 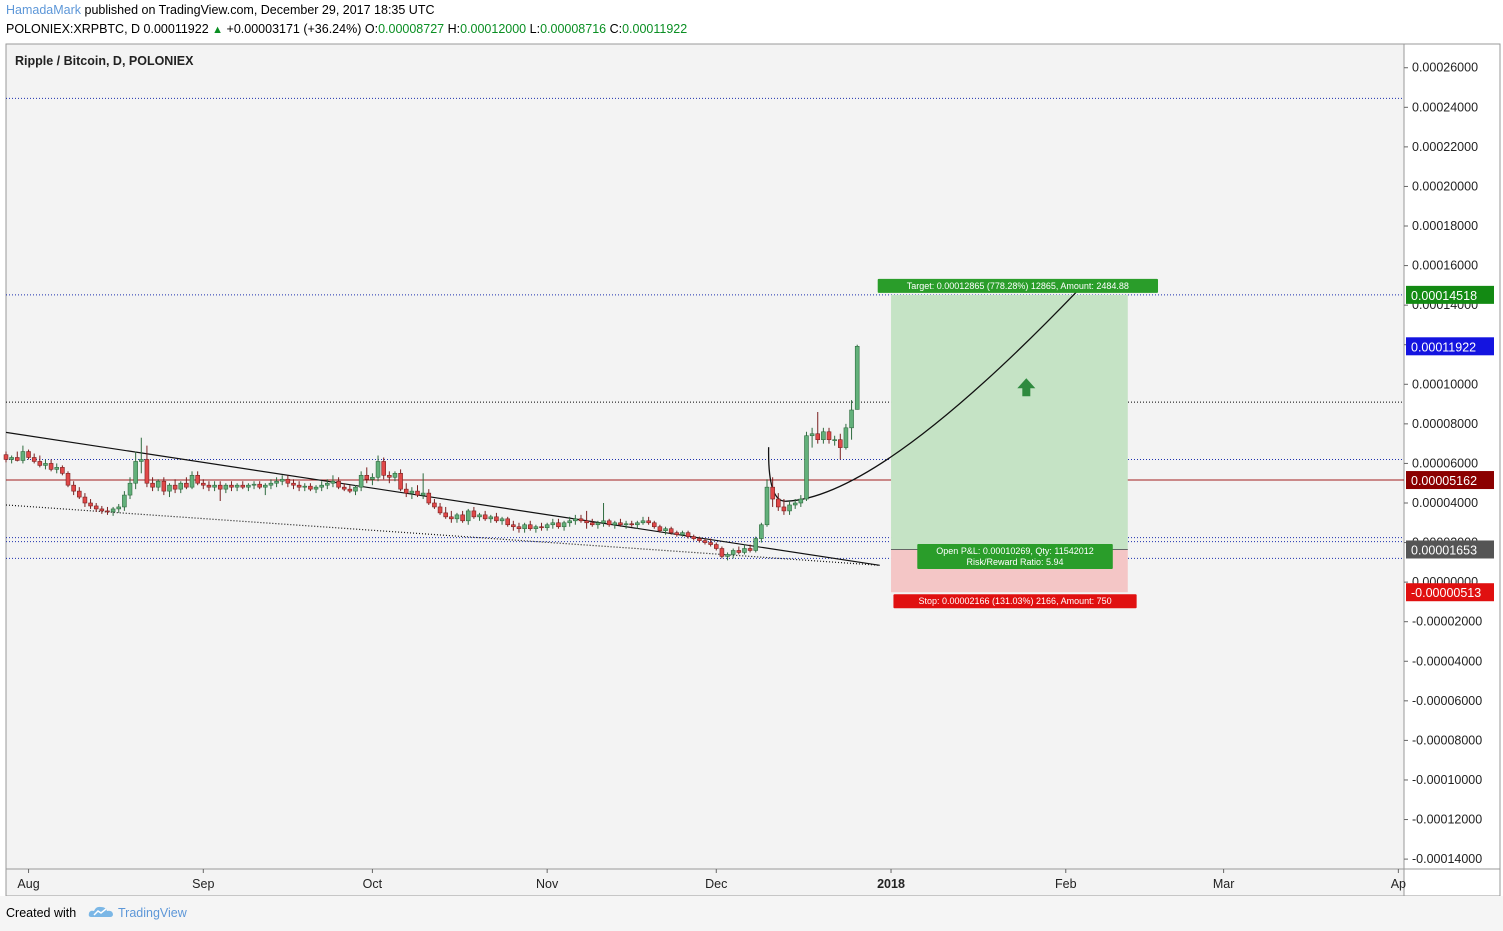 What do you see at coordinates (1026, 387) in the screenshot?
I see `arrow-up-icon` at bounding box center [1026, 387].